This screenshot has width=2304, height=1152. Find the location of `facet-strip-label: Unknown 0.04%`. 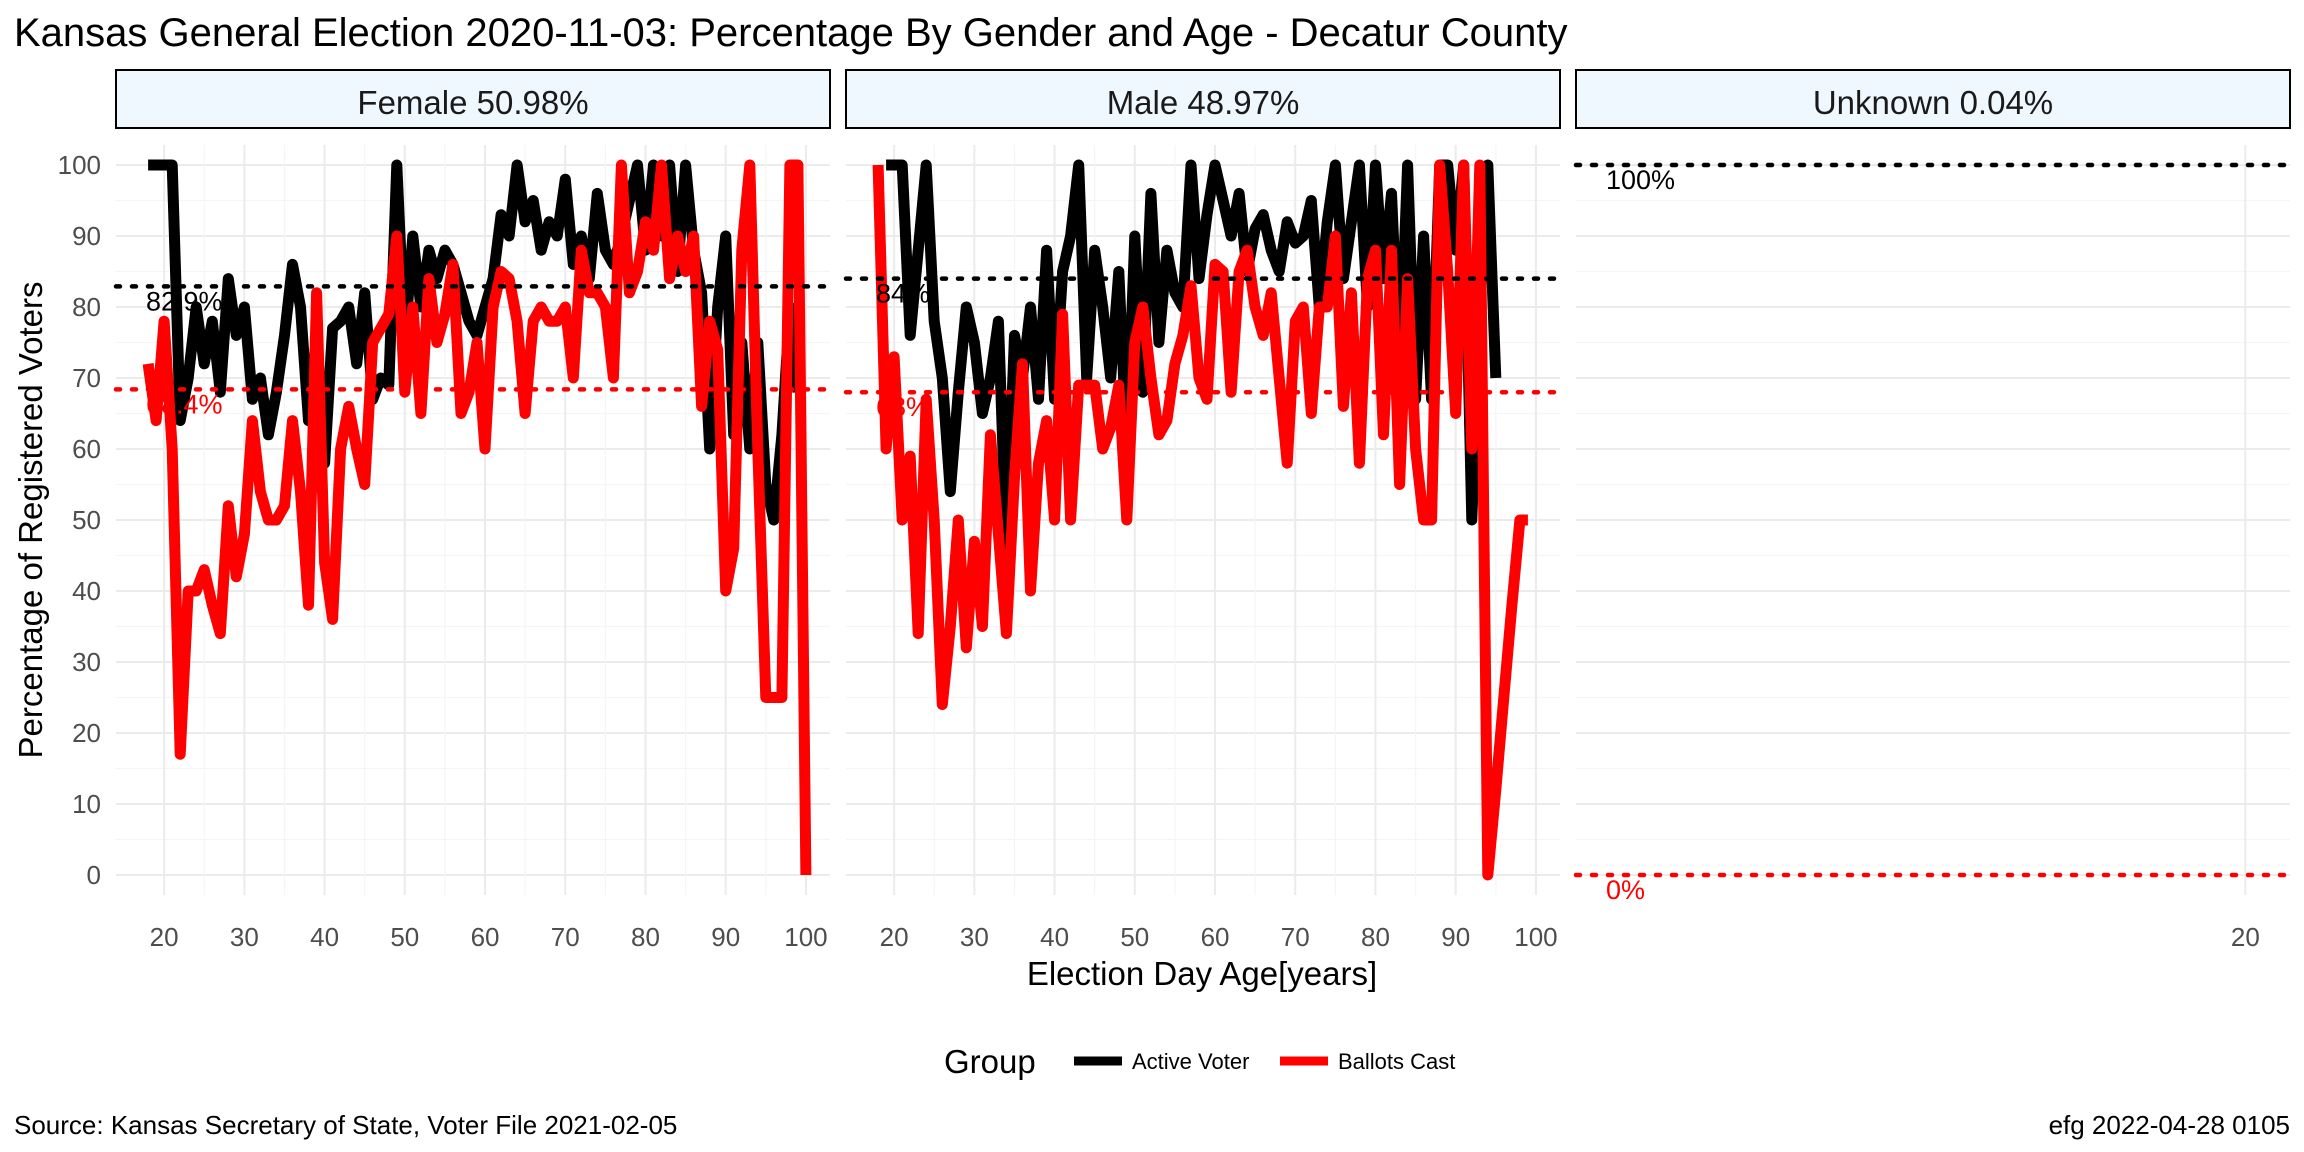

facet-strip-label: Unknown 0.04% is located at coordinates (1933, 102).